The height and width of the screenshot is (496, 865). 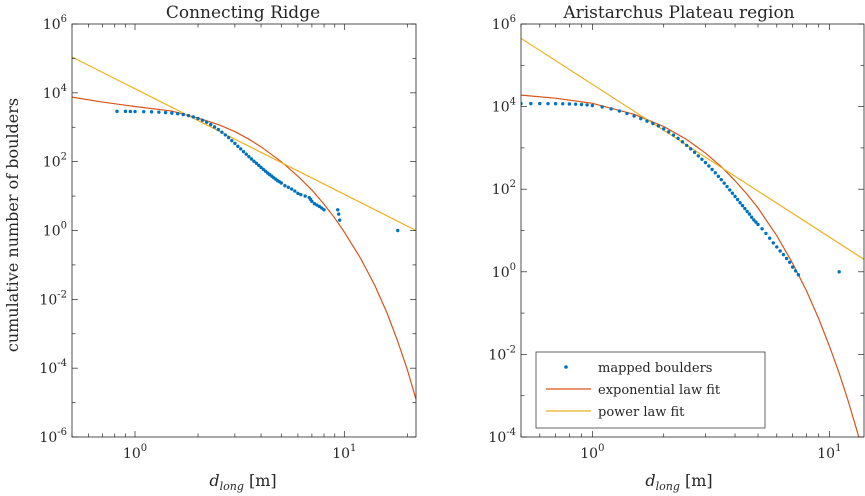 I want to click on y-tick-label: 10⁴, so click(x=504, y=106).